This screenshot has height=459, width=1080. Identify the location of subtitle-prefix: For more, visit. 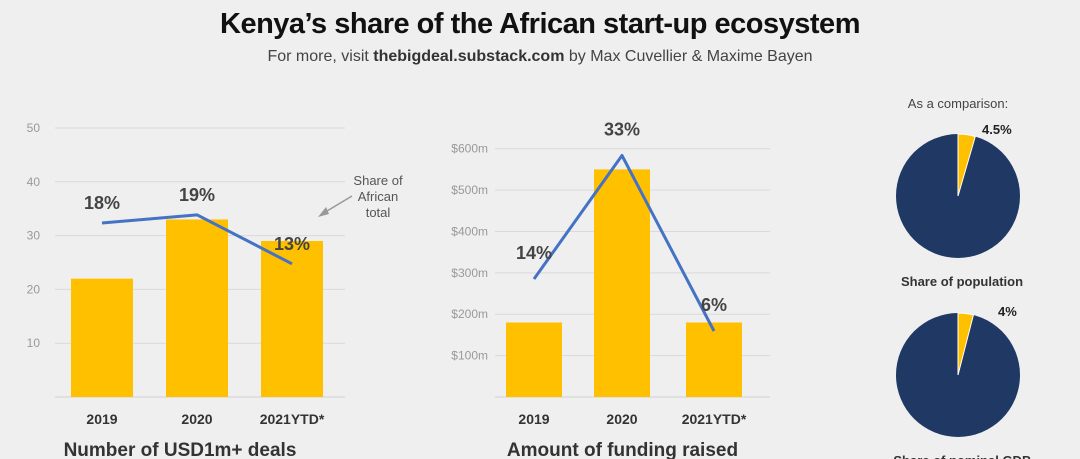
(320, 56).